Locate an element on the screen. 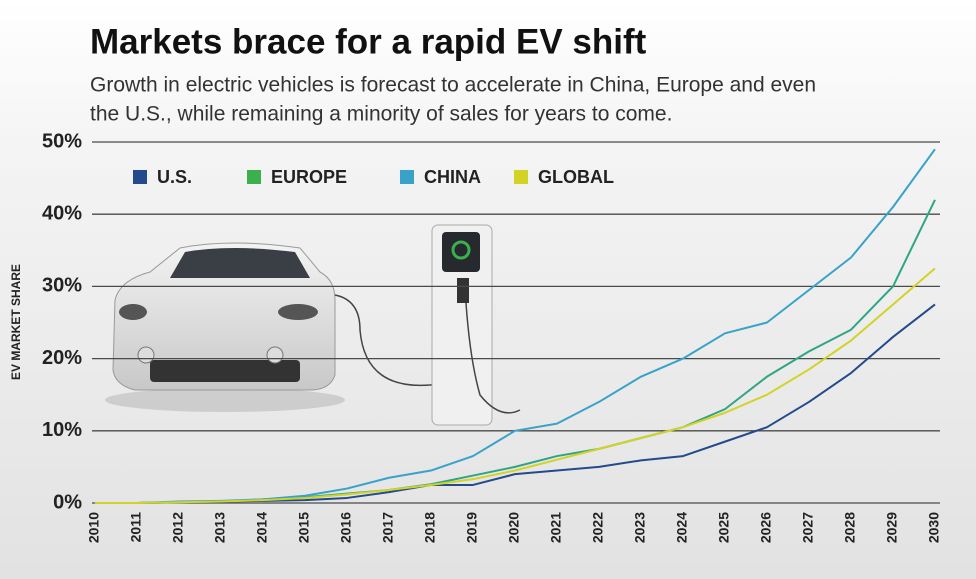  y-tick-label: 40% is located at coordinates (62, 213).